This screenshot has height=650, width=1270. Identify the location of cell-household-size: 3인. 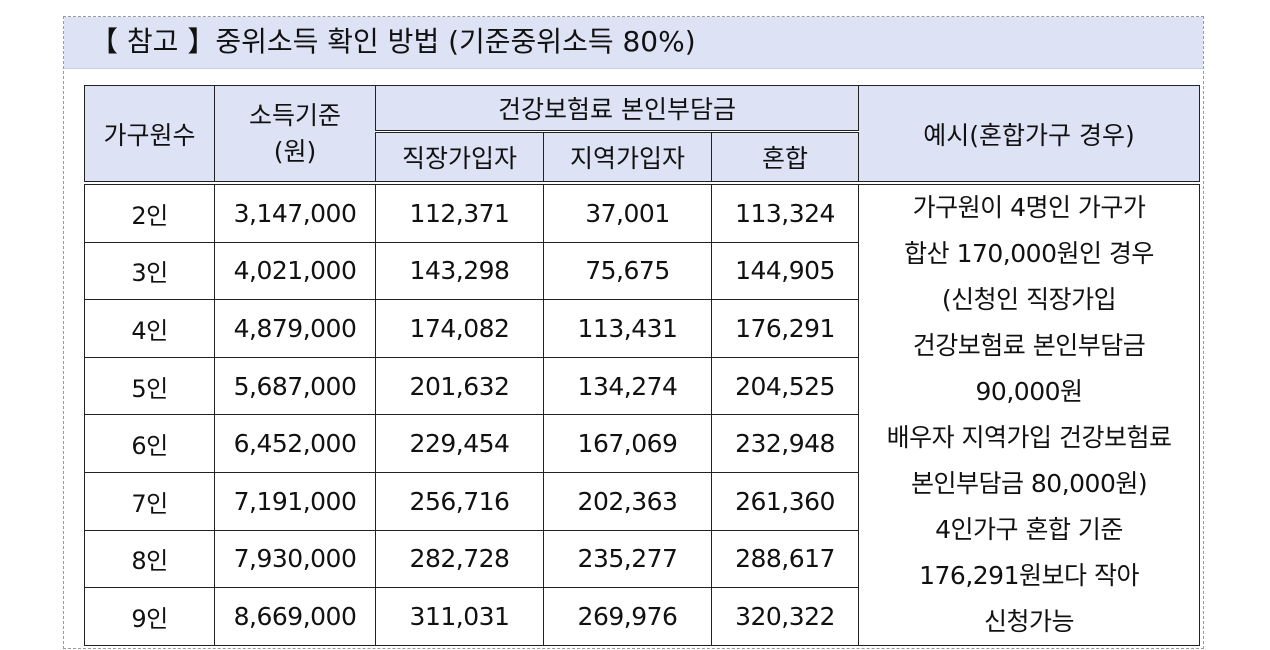
(149, 271).